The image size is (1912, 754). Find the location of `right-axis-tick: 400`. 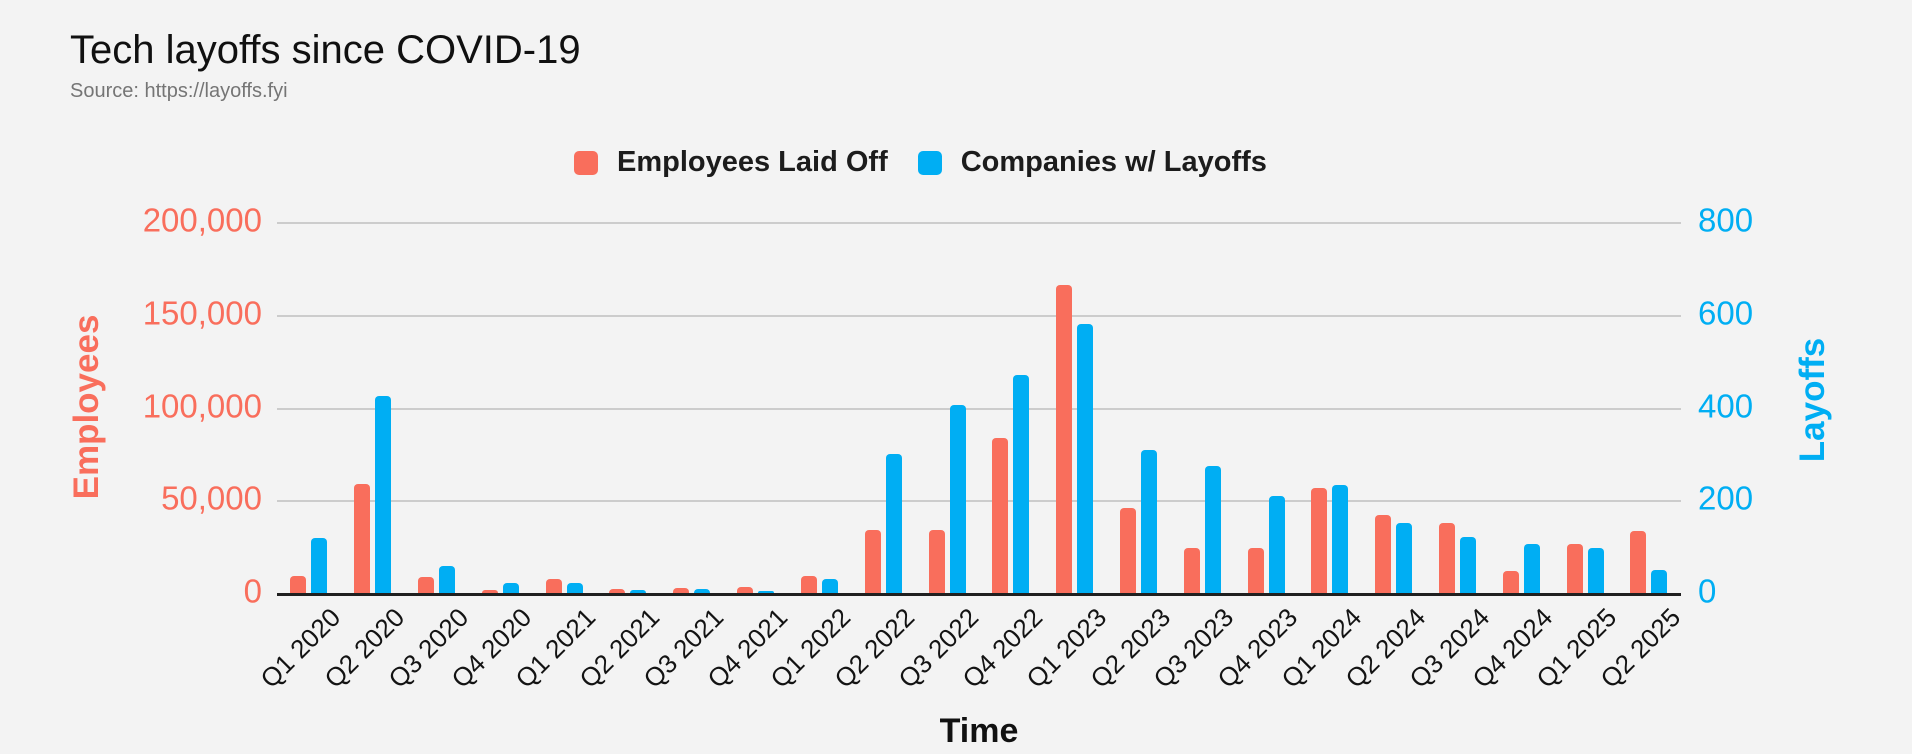

right-axis-tick: 400 is located at coordinates (1726, 405).